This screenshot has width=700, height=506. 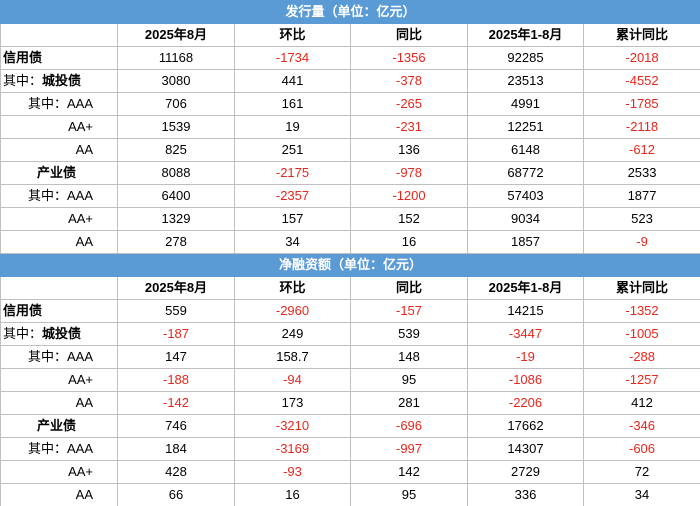 What do you see at coordinates (409, 311) in the screenshot?
I see `value-cell: -157` at bounding box center [409, 311].